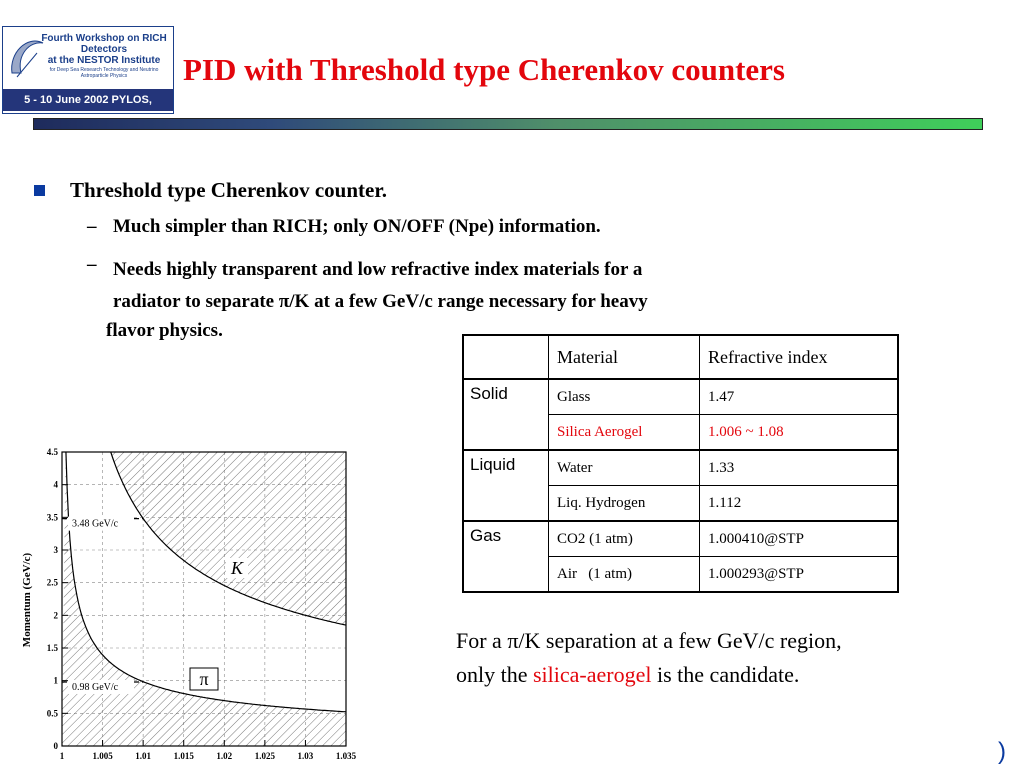  Describe the element at coordinates (53, 648) in the screenshot. I see `y-tick-label: 1.5` at that location.